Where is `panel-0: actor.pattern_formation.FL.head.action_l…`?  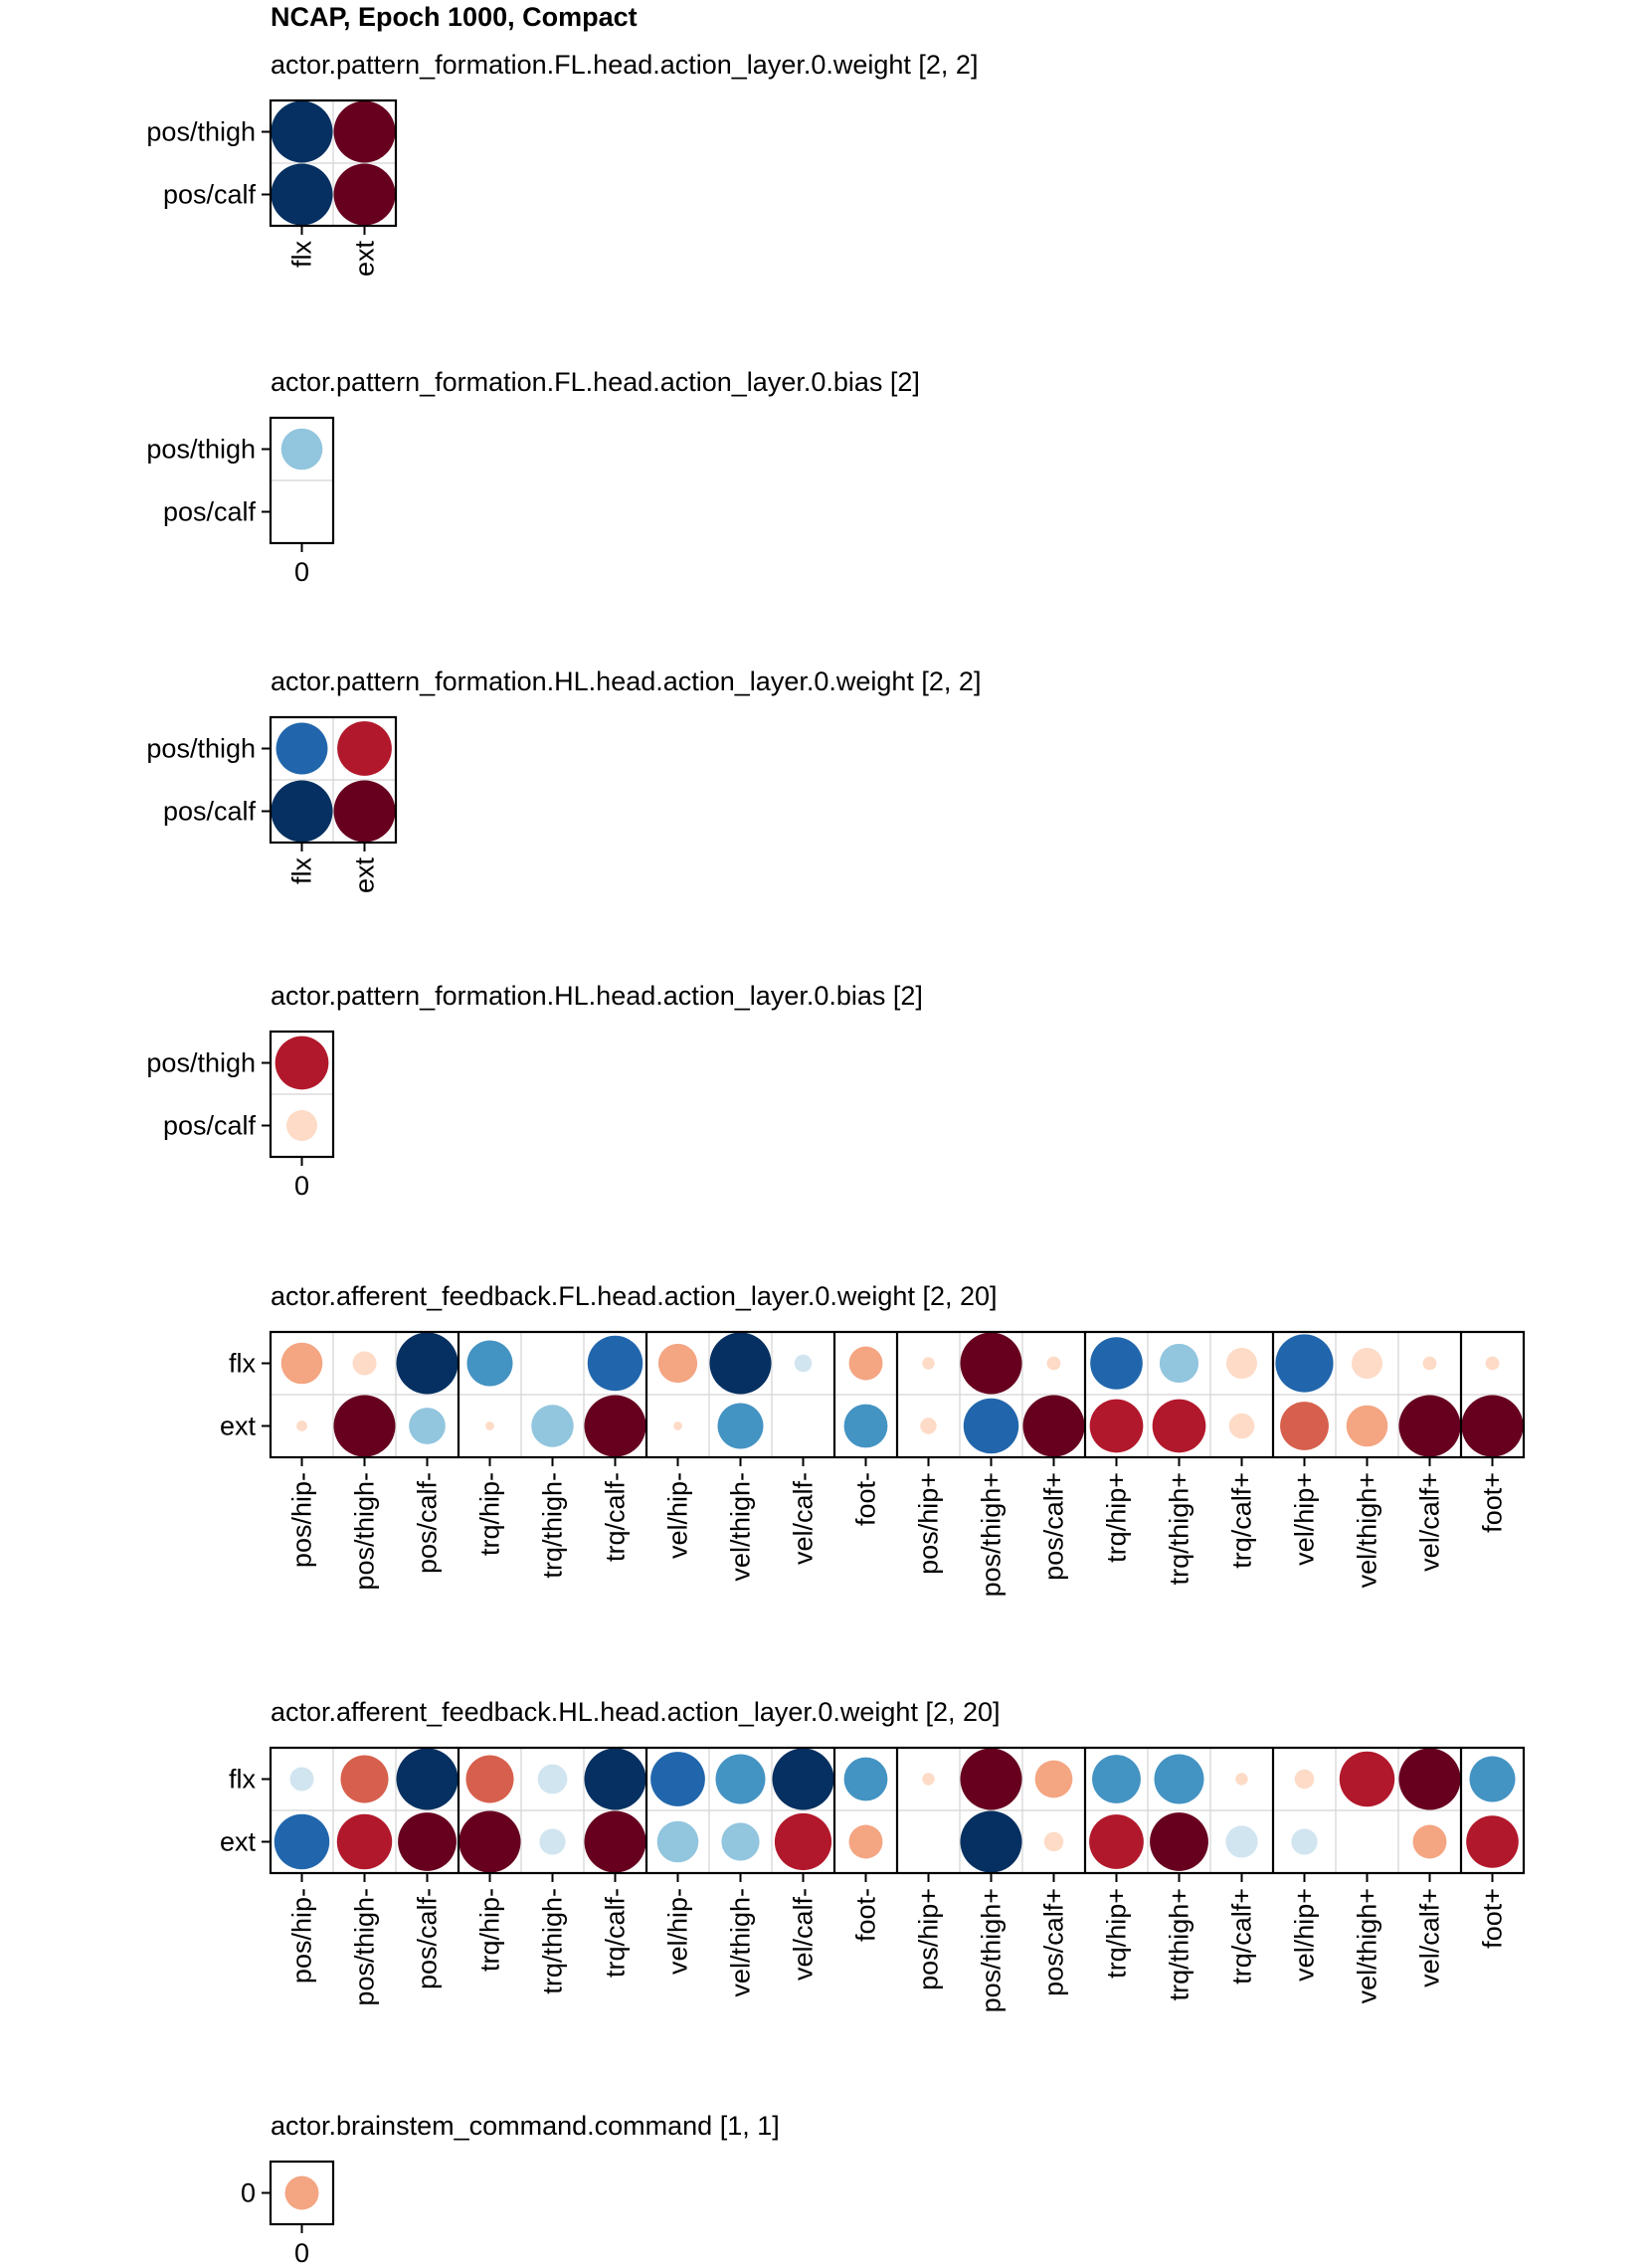
panel-0: actor.pattern_formation.FL.head.action_l… is located at coordinates (562, 163).